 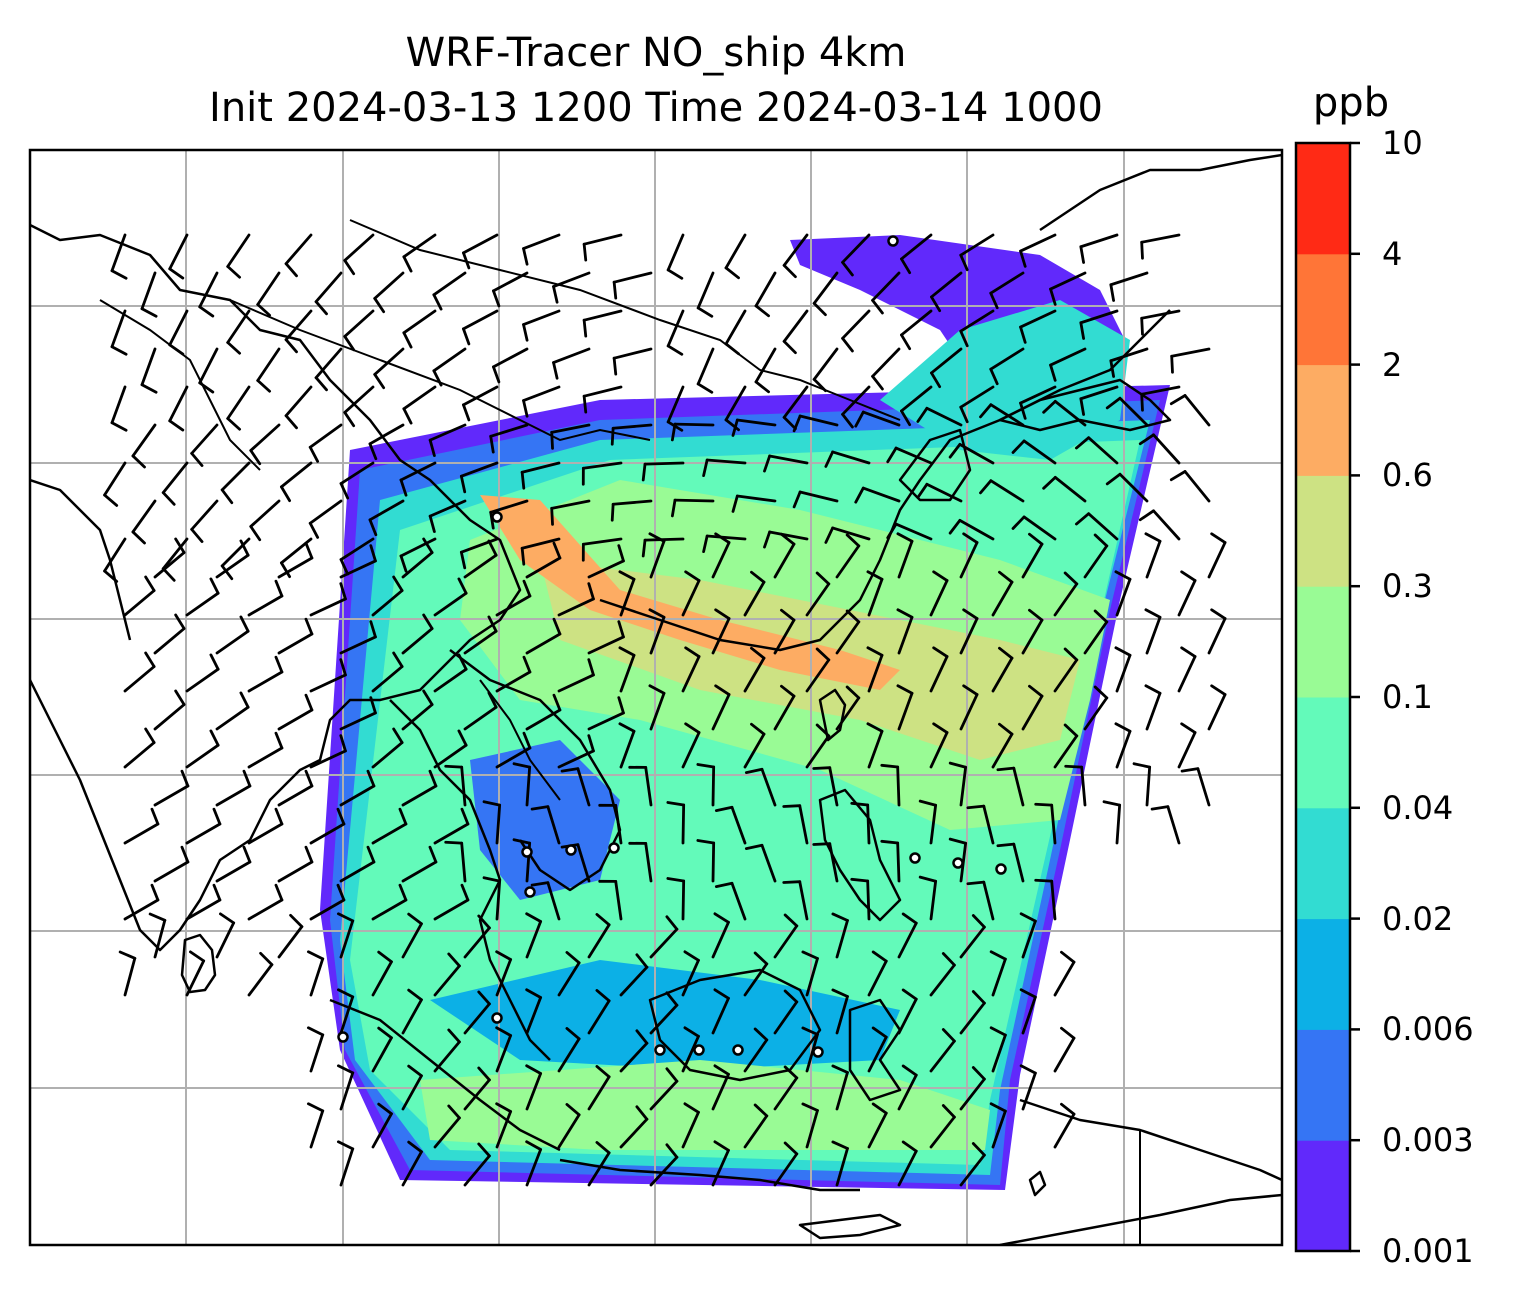 What do you see at coordinates (1327, 697) in the screenshot?
I see `colorbar` at bounding box center [1327, 697].